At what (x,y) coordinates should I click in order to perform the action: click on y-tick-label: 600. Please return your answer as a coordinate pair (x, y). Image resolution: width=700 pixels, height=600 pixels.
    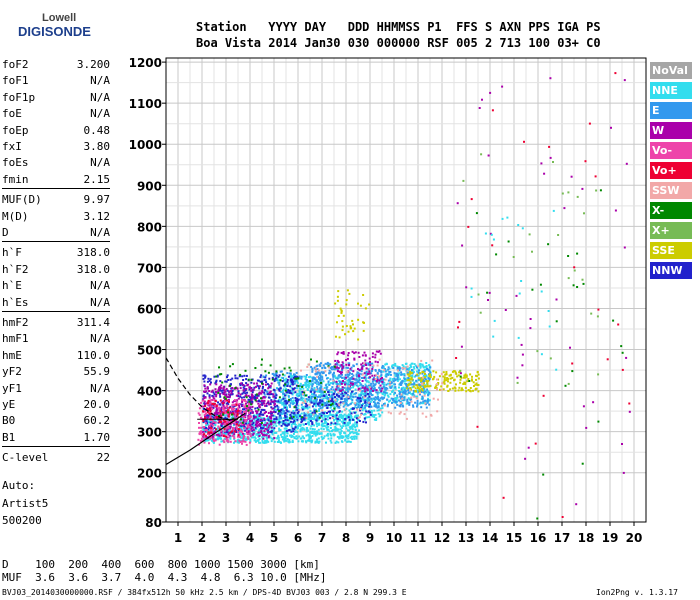
    Looking at the image, I should click on (149, 309).